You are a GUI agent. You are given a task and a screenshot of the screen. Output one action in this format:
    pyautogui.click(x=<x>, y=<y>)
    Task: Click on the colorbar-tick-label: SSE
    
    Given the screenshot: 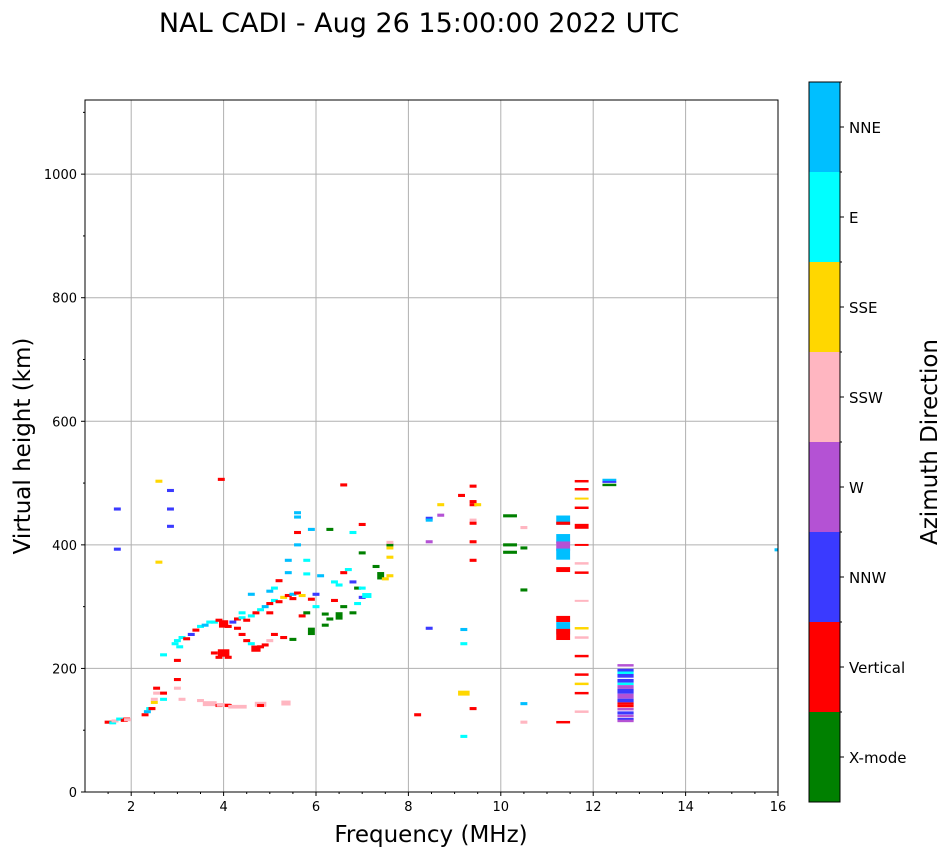 What is the action you would take?
    pyautogui.click(x=863, y=308)
    